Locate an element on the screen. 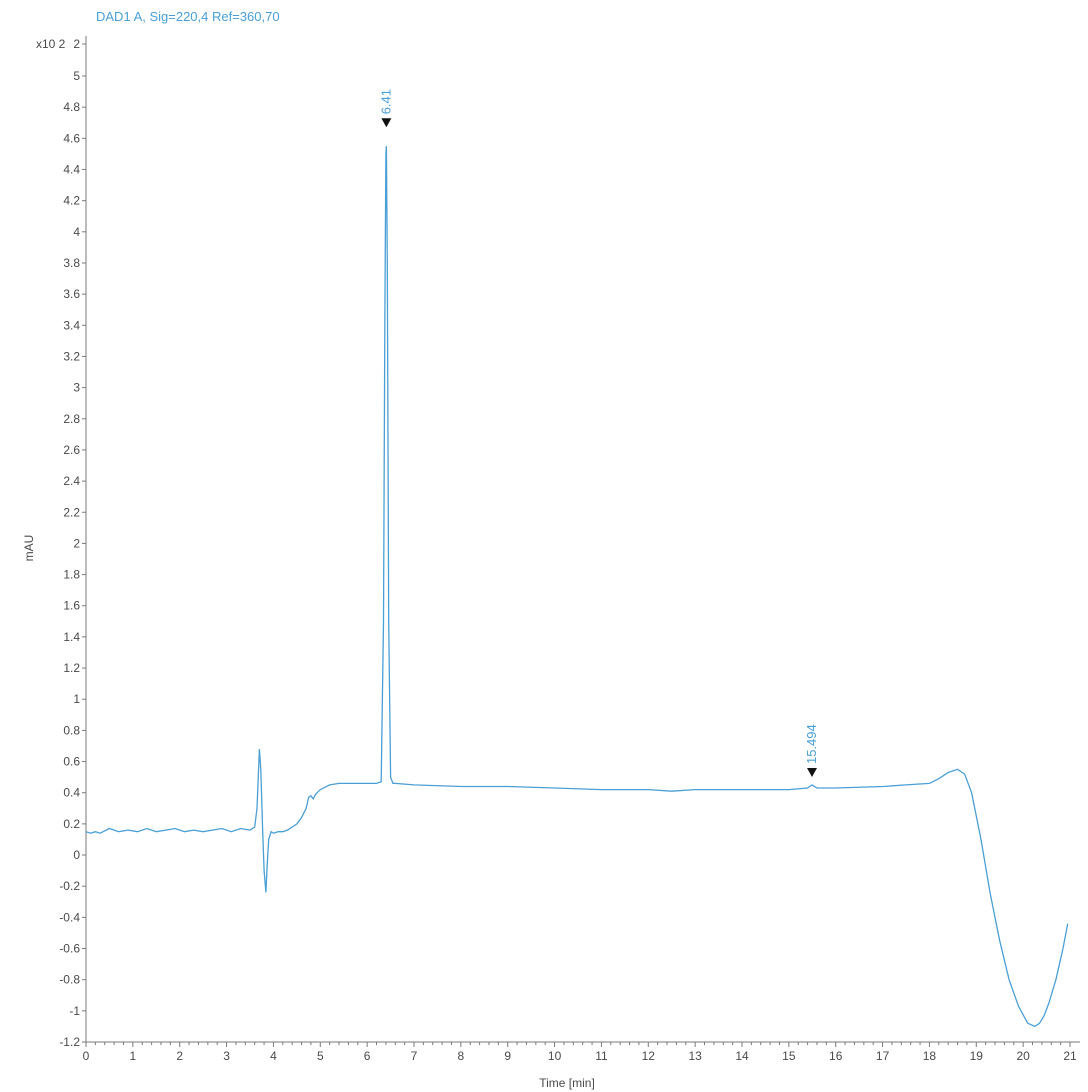 The height and width of the screenshot is (1092, 1088). x-ticks: 0 1 2 3 4 5 6 7 8 9 10 11 12 13 14 15 16 17 18 19 20 21 is located at coordinates (580, 1052).